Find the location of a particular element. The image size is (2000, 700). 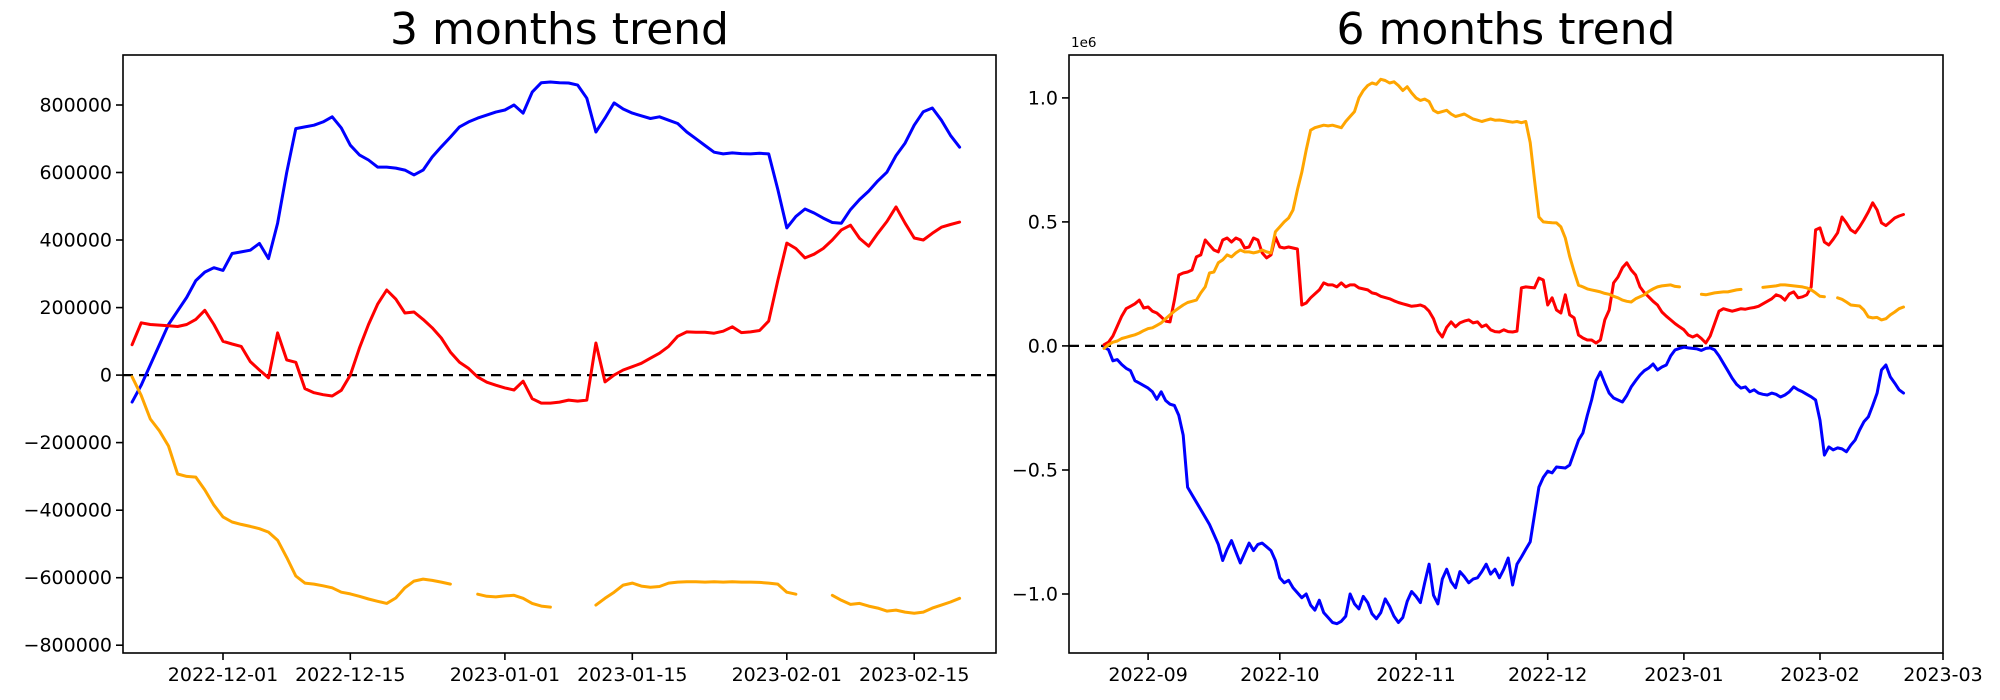

chart-title: 6 months trend is located at coordinates (1506, 29).